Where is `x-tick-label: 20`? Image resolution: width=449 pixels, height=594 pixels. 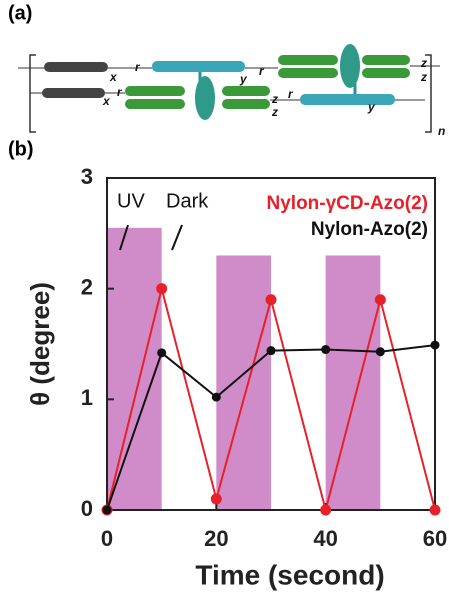 x-tick-label: 20 is located at coordinates (216, 538).